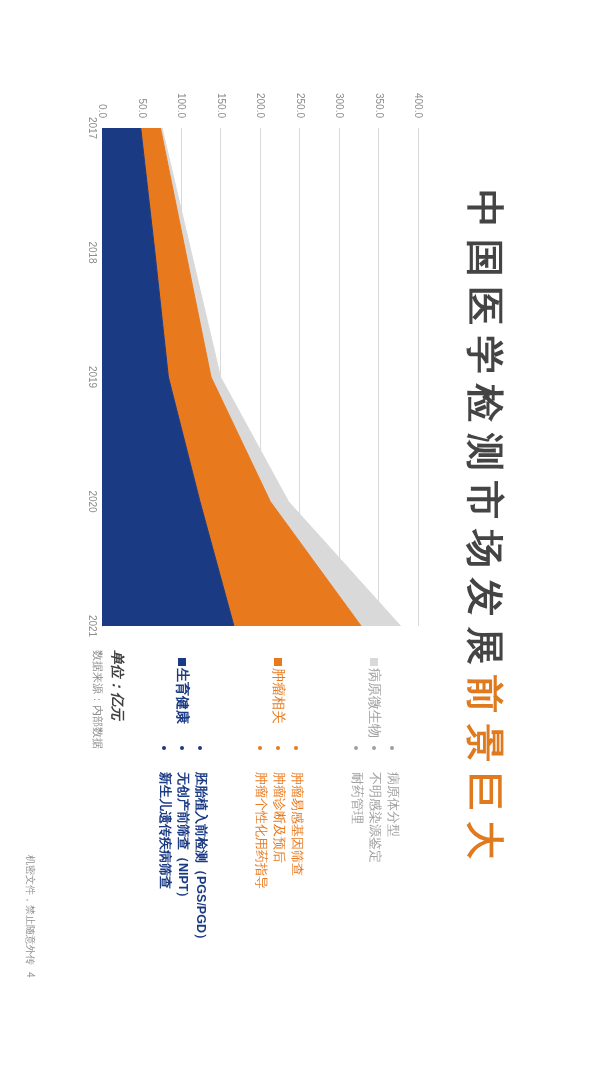 Image resolution: width=600 pixels, height=1070 pixels. What do you see at coordinates (392, 804) in the screenshot?
I see `text: 病原体分型` at bounding box center [392, 804].